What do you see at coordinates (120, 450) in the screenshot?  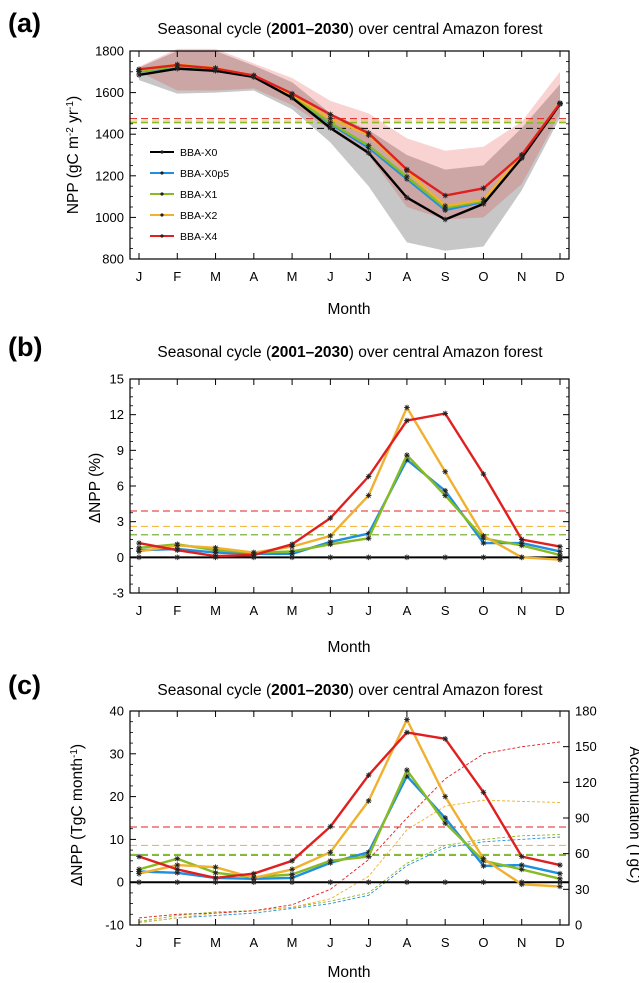 I see `y-tick-label: 9` at bounding box center [120, 450].